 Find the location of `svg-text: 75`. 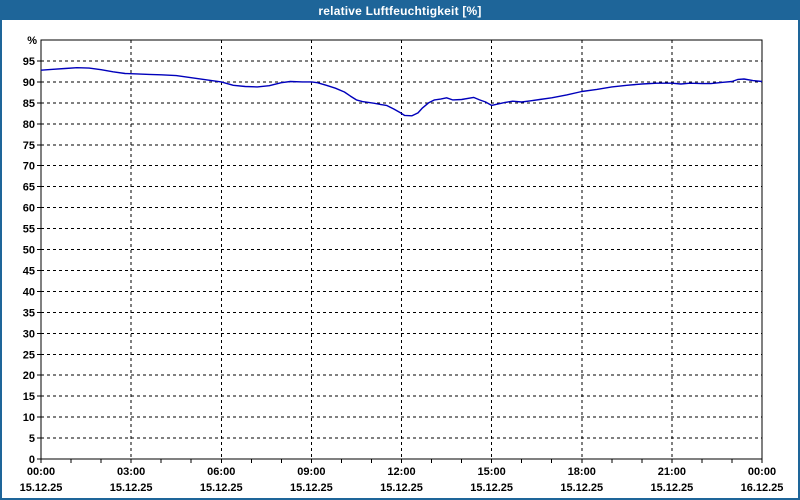

svg-text: 75 is located at coordinates (29, 146).